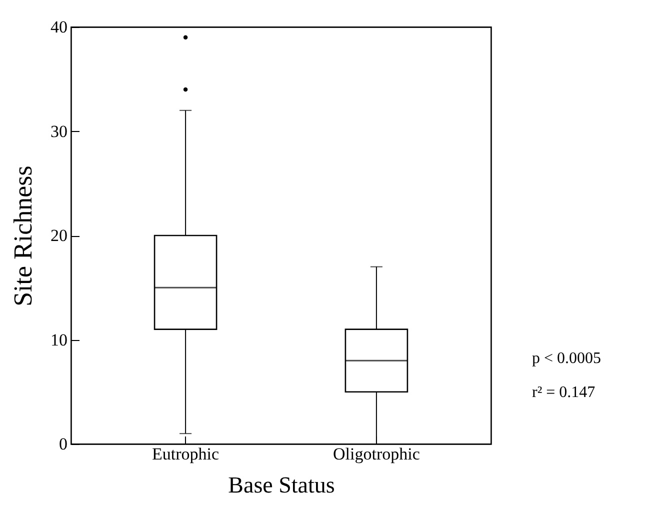 This screenshot has height=522, width=655. Describe the element at coordinates (59, 340) in the screenshot. I see `y-tick-label: 10` at that location.